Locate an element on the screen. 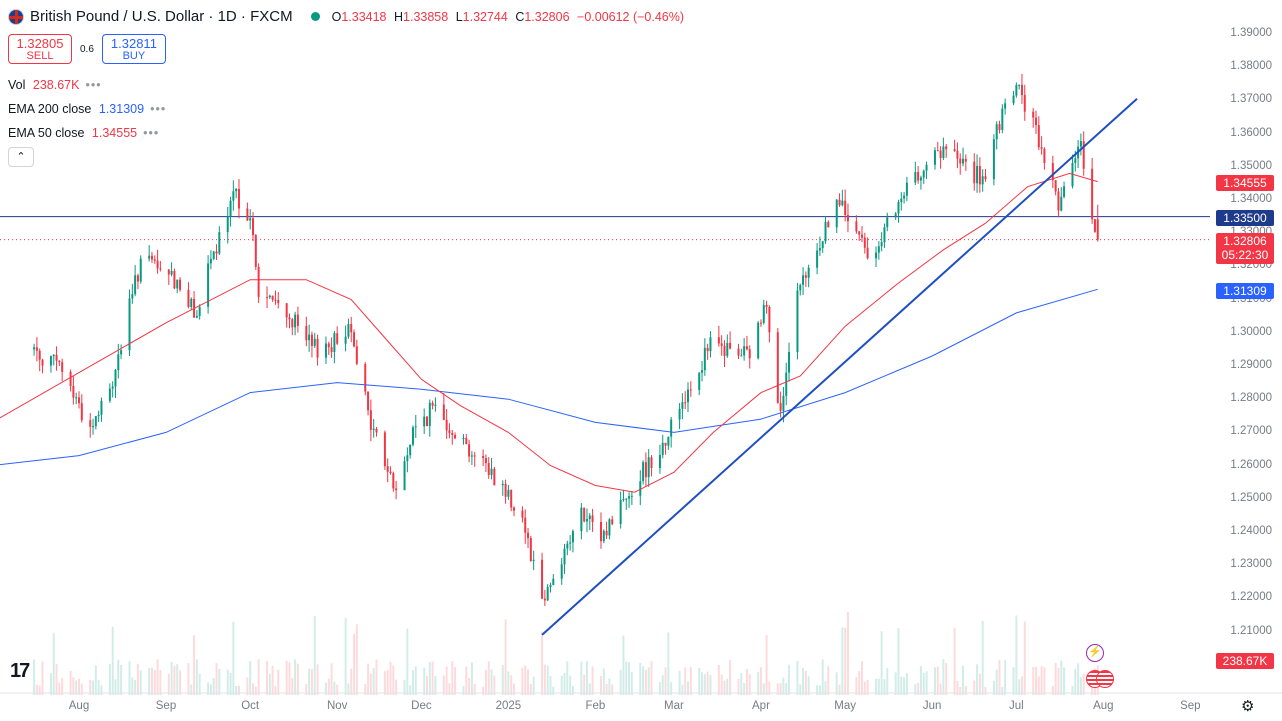 The height and width of the screenshot is (721, 1282). price-tick-label: 1.37000 is located at coordinates (1251, 99).